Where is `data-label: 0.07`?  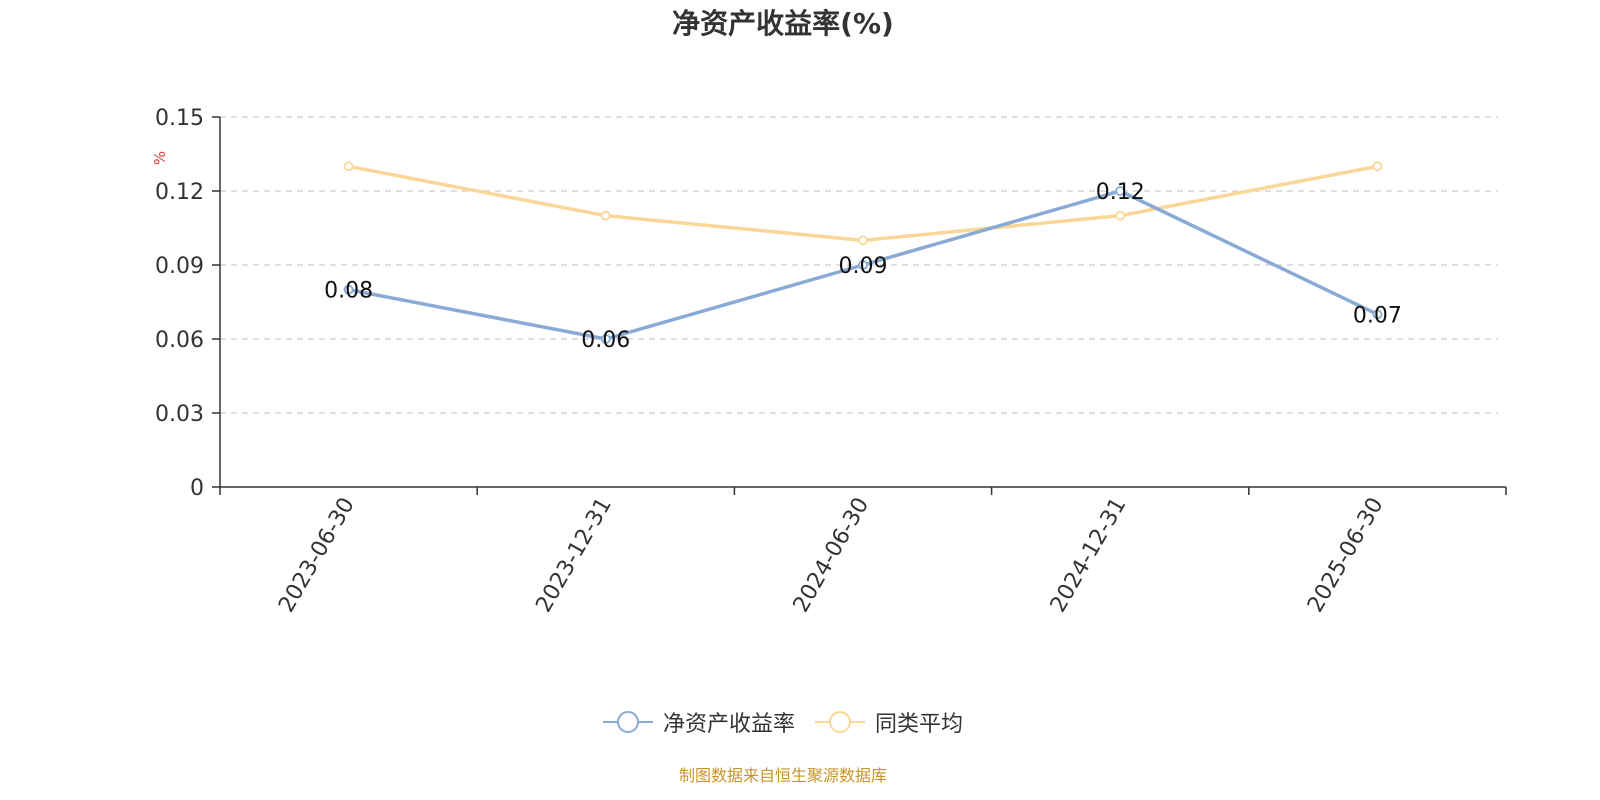
data-label: 0.07 is located at coordinates (1377, 315).